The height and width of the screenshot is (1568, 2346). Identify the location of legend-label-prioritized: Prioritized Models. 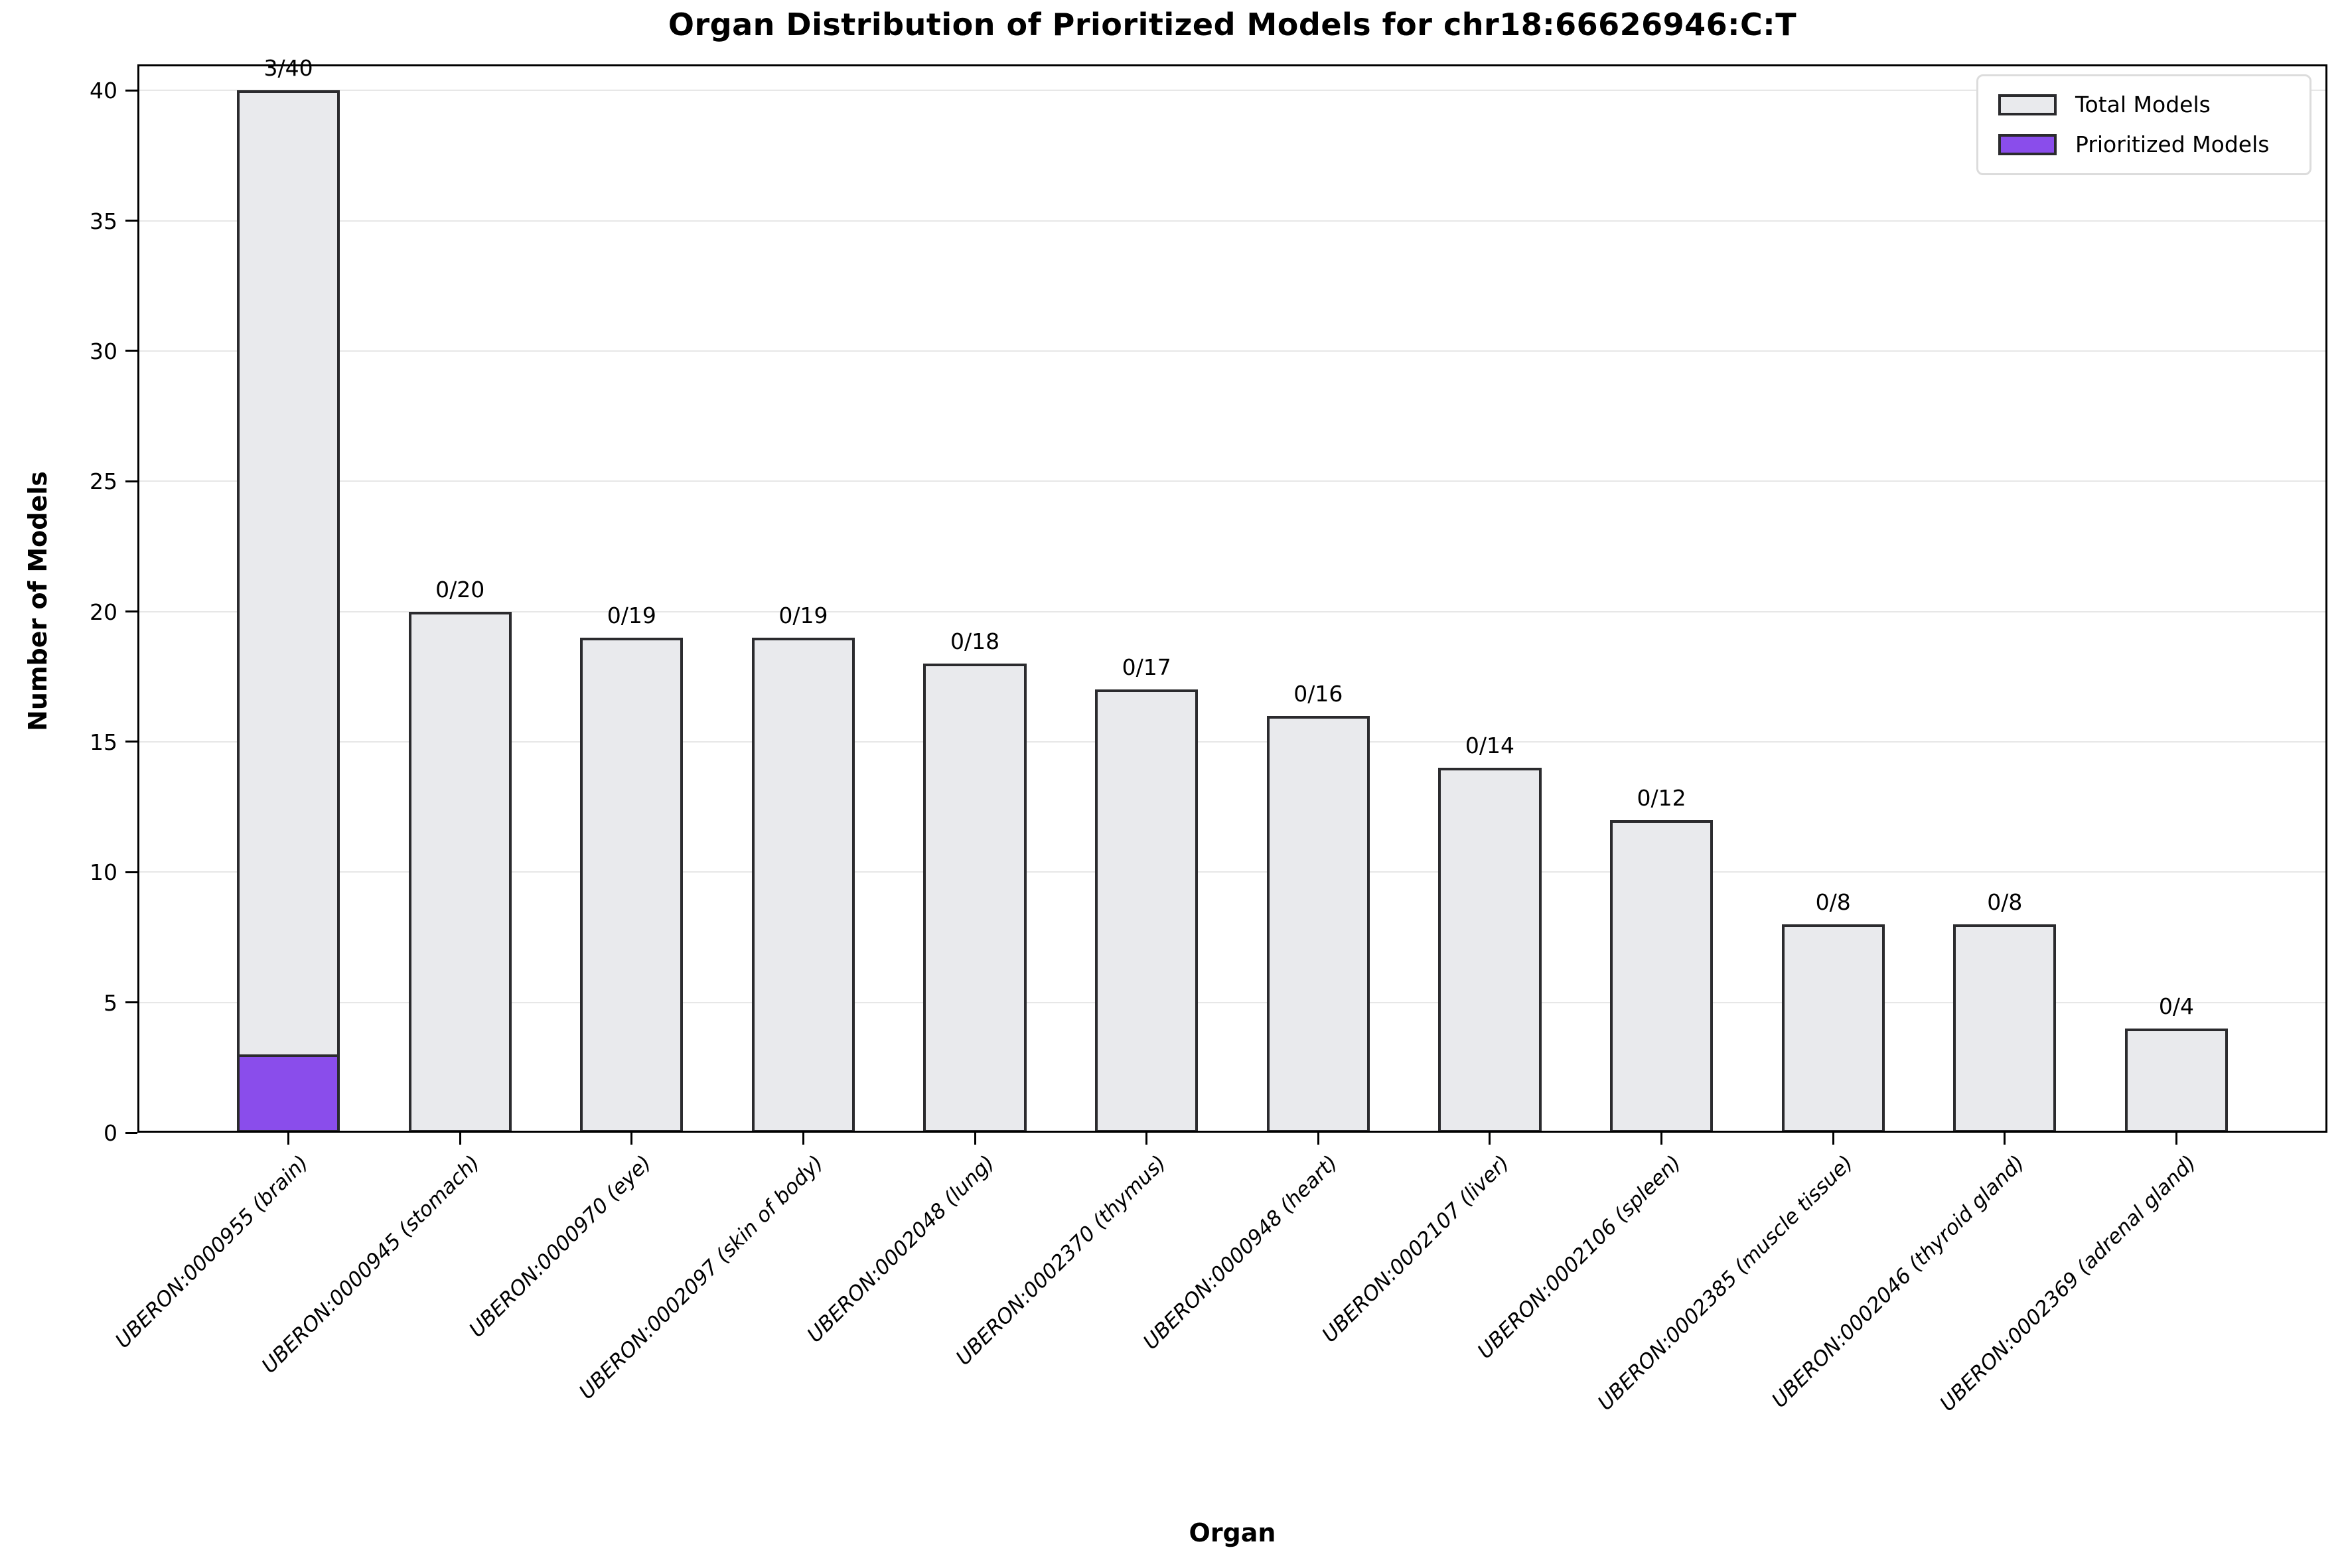
(2172, 144).